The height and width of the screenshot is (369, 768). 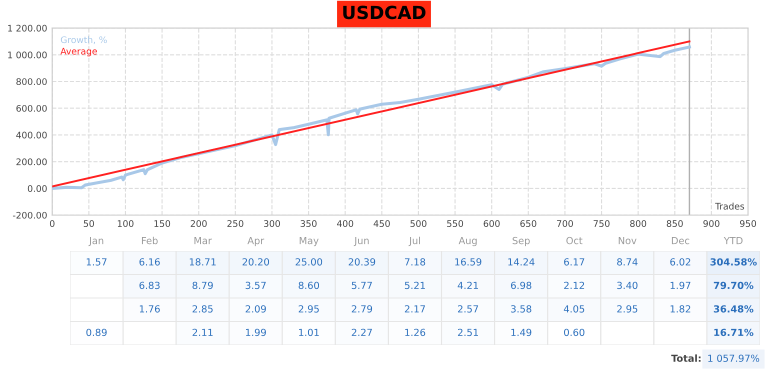 I want to click on x-axis-title: Trades, so click(x=729, y=206).